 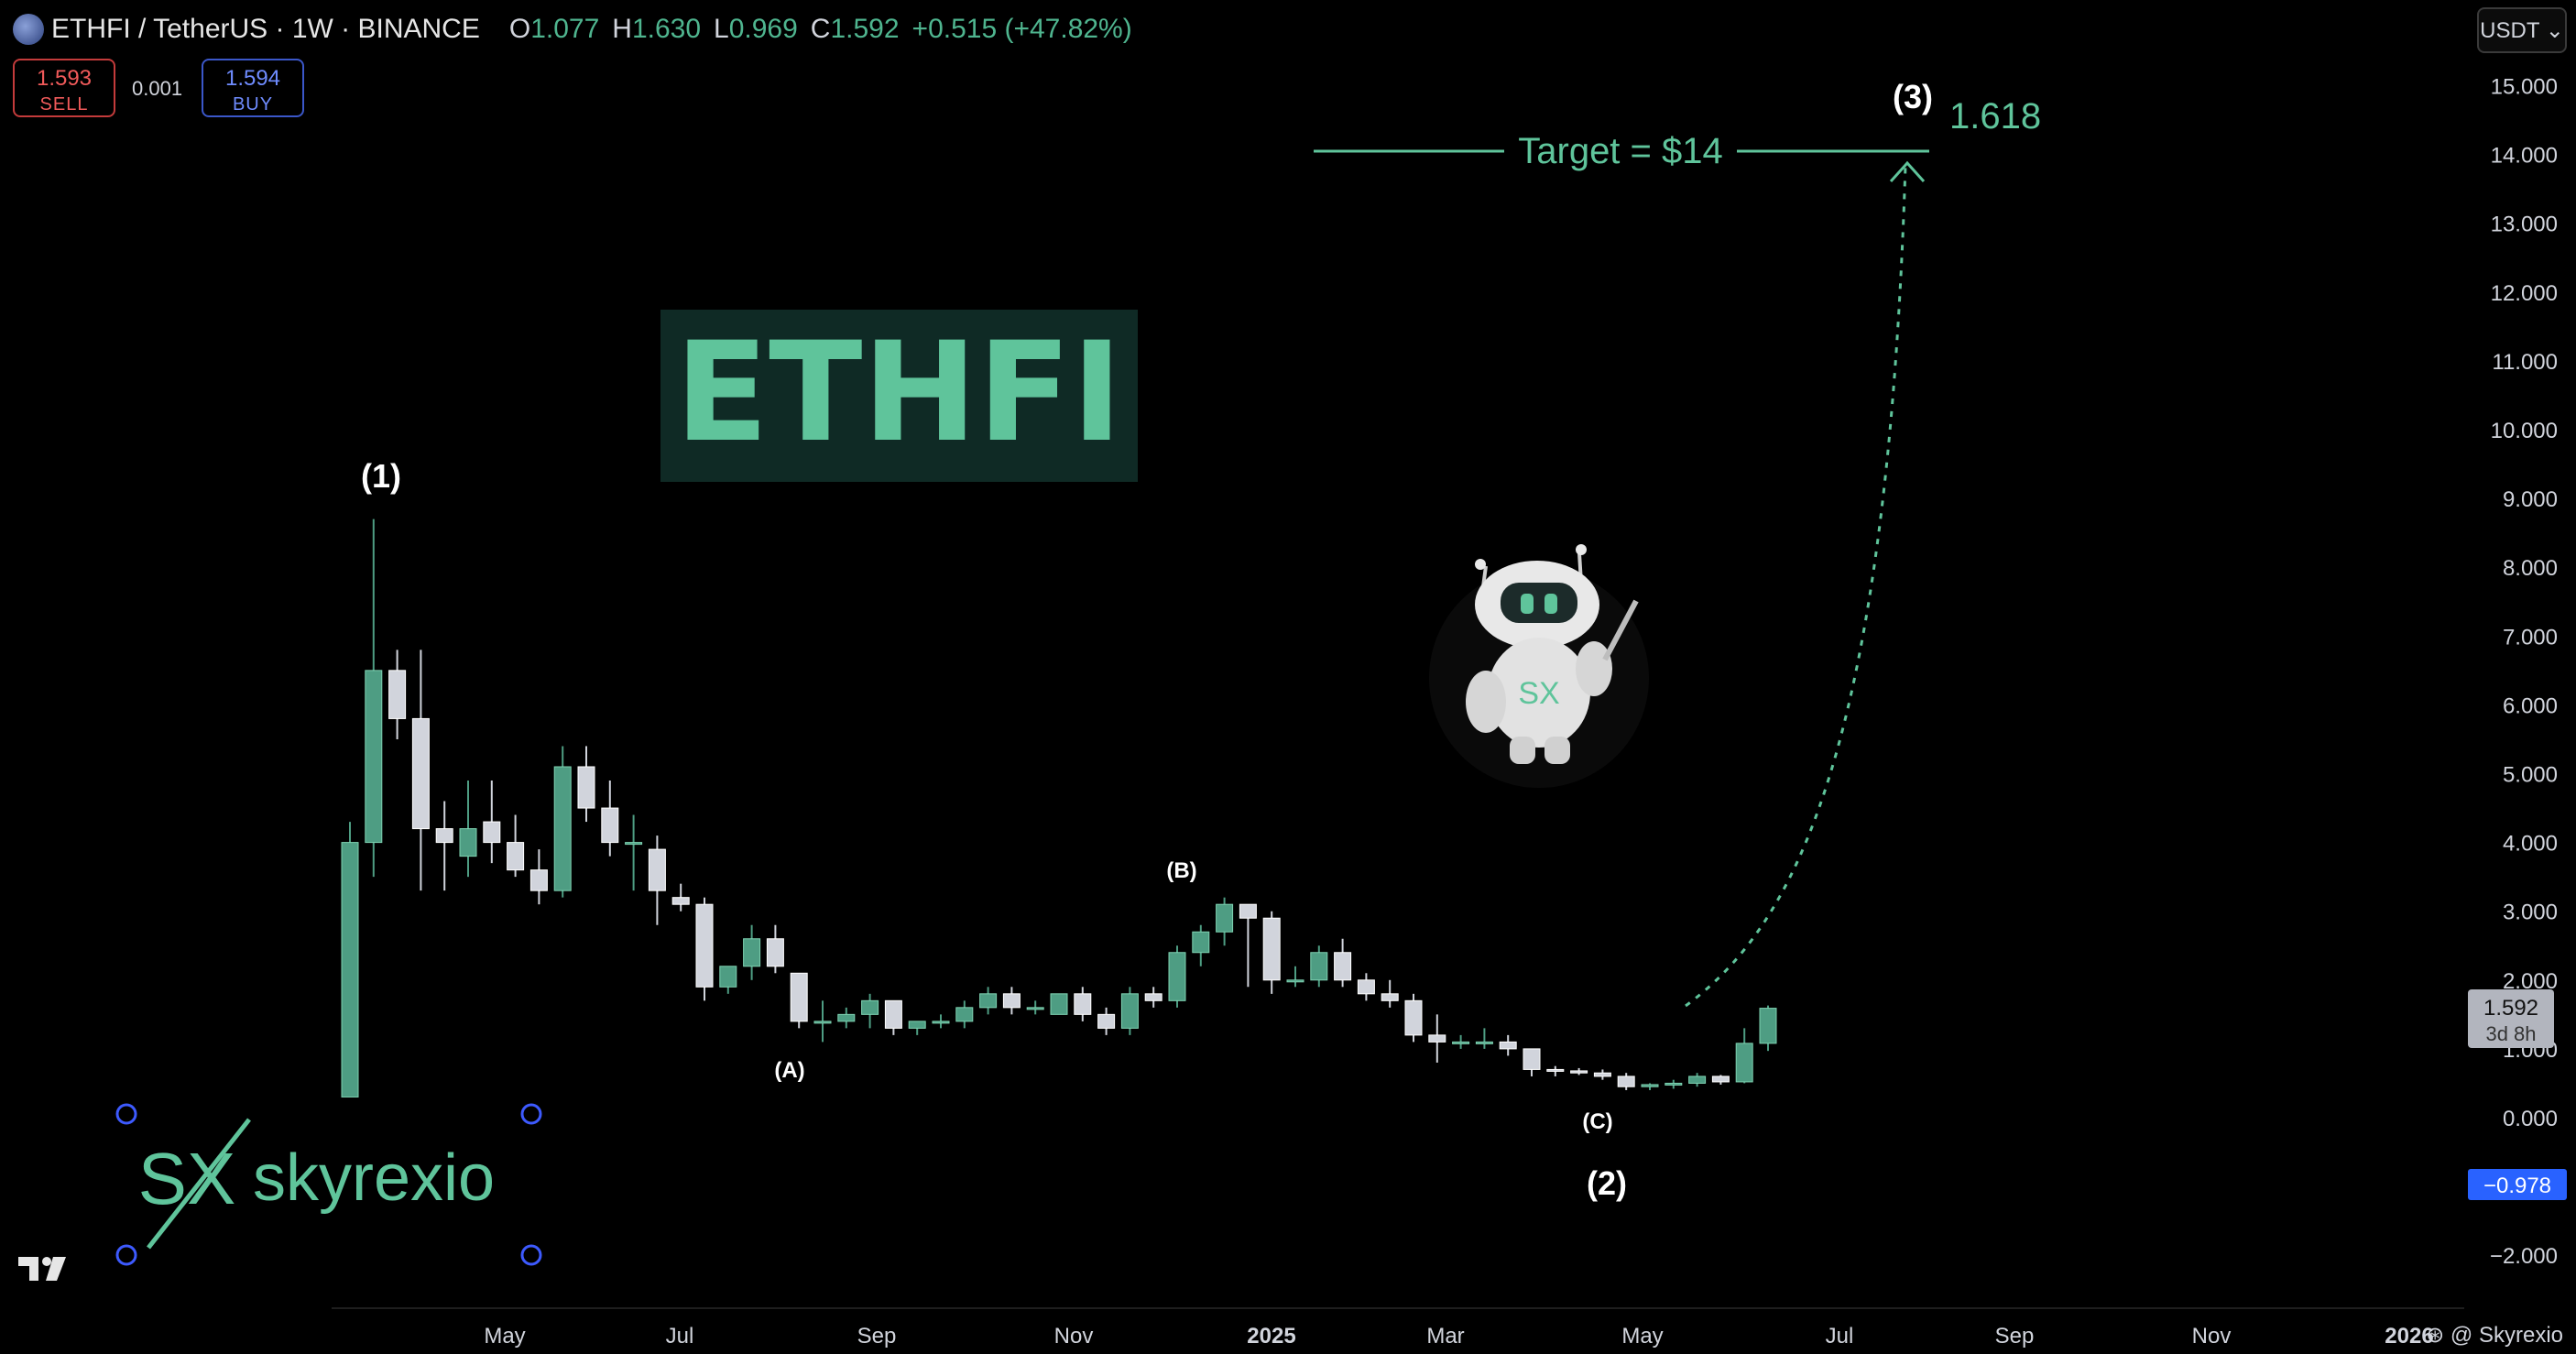 I want to click on wave-label-a: (A), so click(x=789, y=1070).